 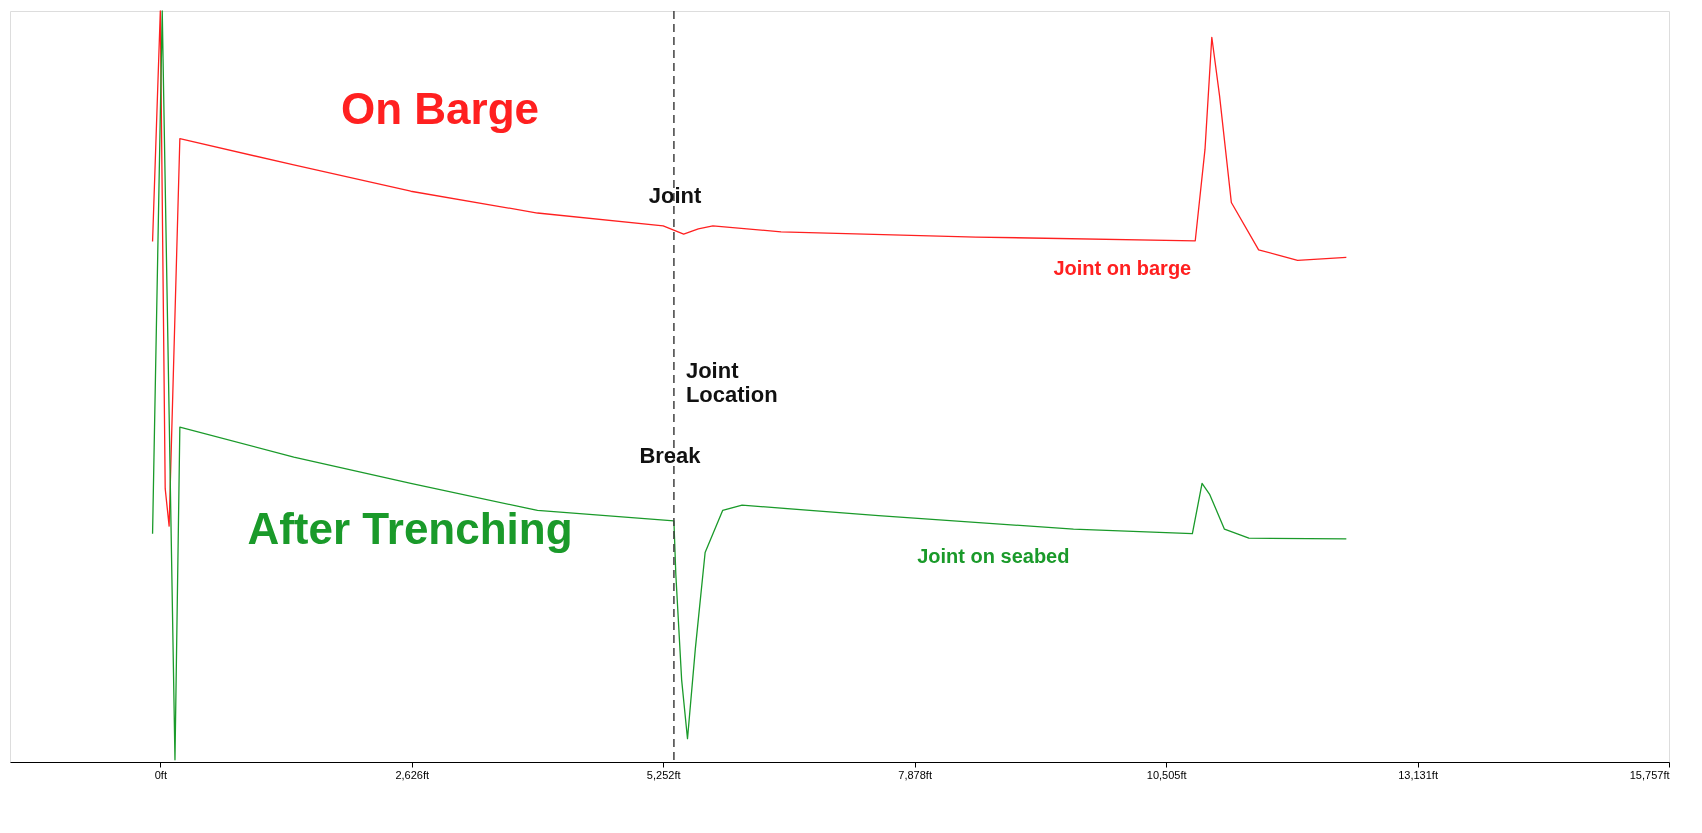 What do you see at coordinates (160, 774) in the screenshot?
I see `x-tick-label: 0ft` at bounding box center [160, 774].